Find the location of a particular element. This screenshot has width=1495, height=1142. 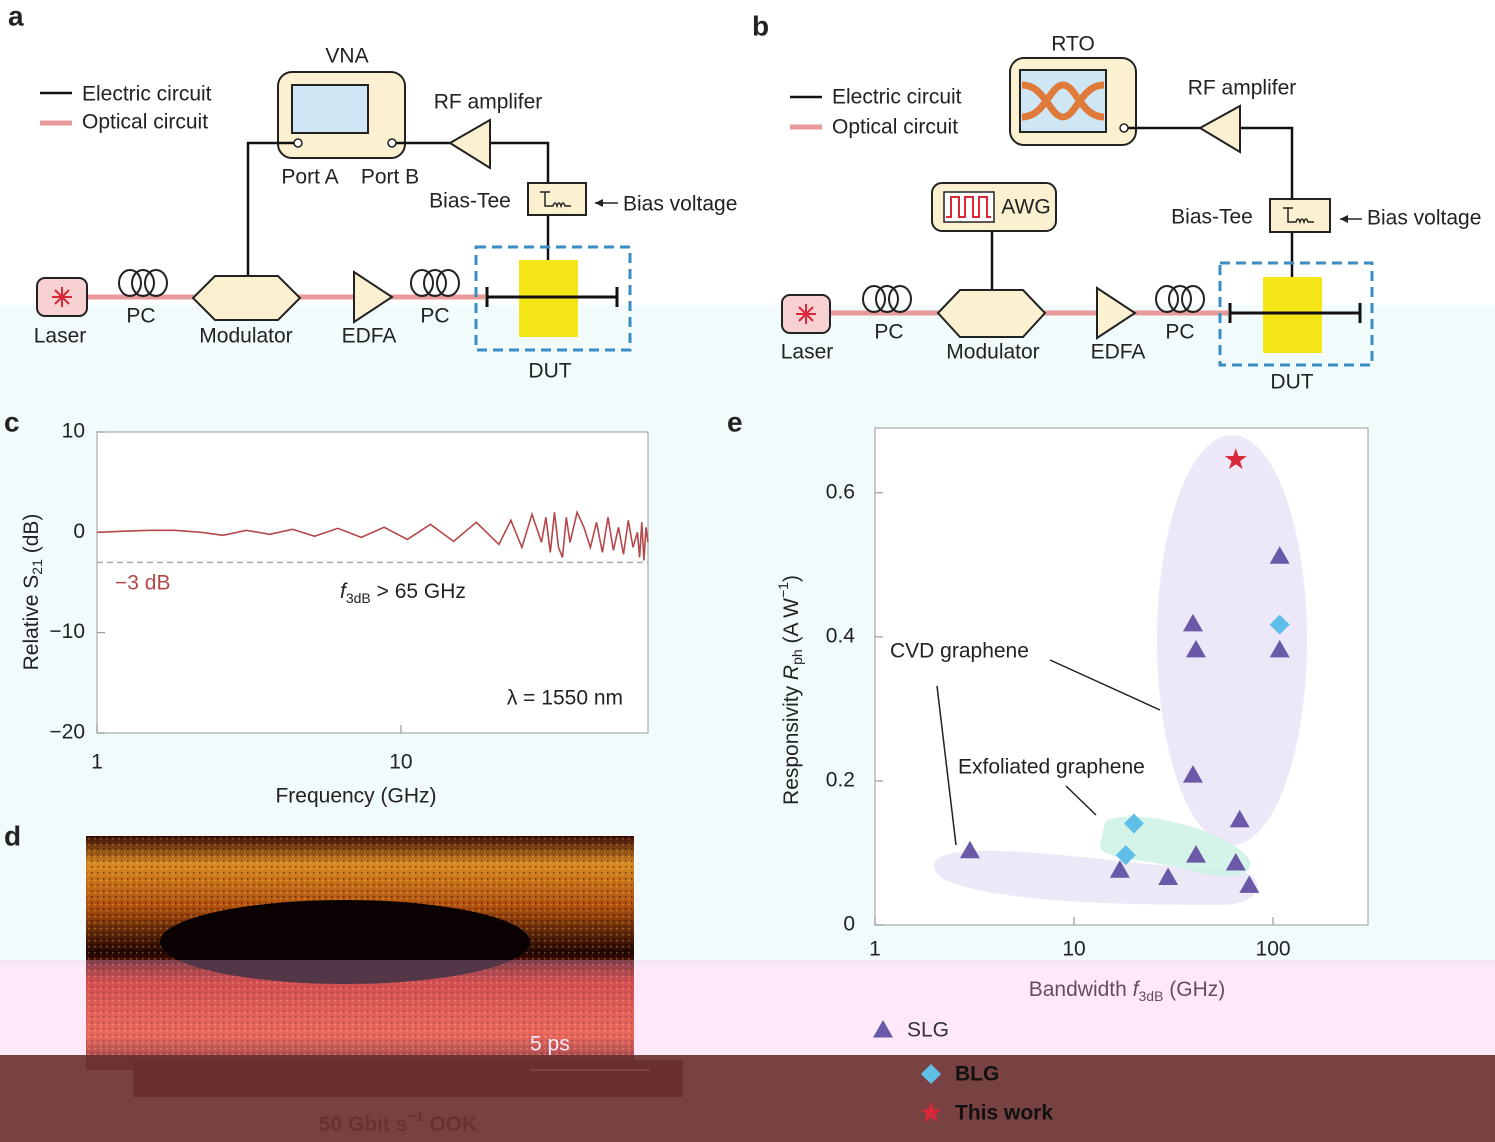

legend-label: This work is located at coordinates (1004, 1113).